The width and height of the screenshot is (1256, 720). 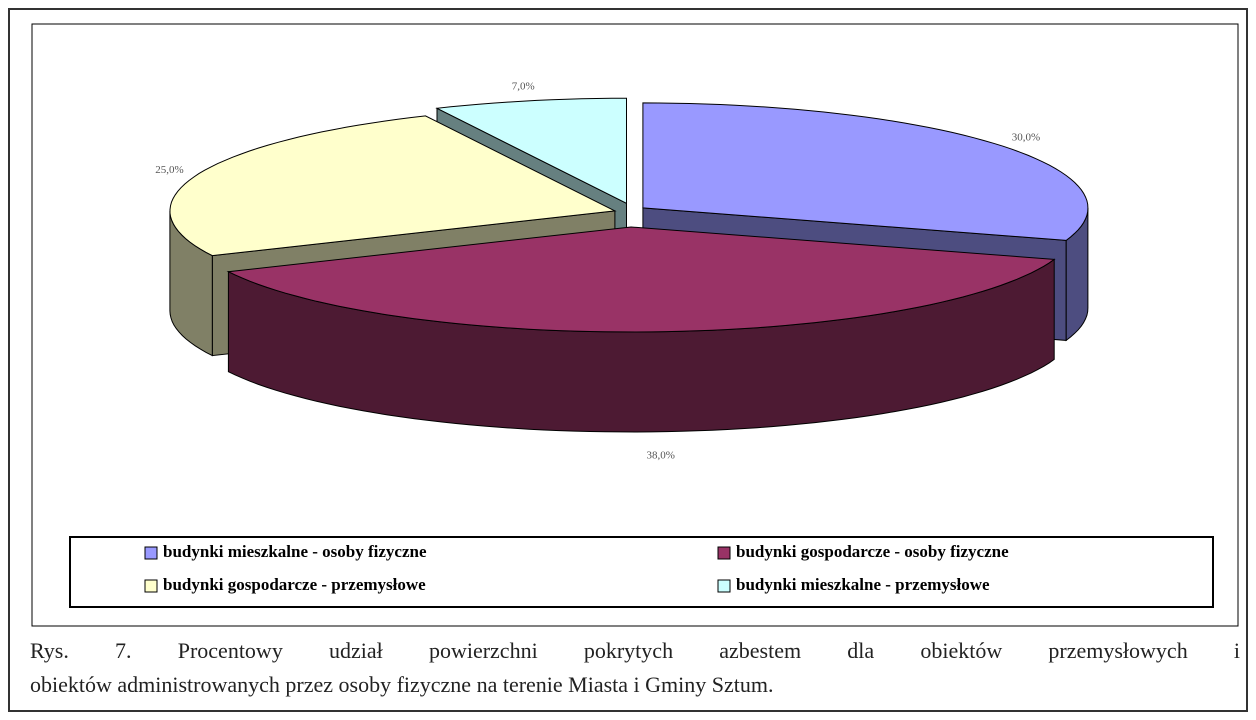 What do you see at coordinates (294, 584) in the screenshot?
I see `legend-label: budynki gospodarcze - przemysłowe` at bounding box center [294, 584].